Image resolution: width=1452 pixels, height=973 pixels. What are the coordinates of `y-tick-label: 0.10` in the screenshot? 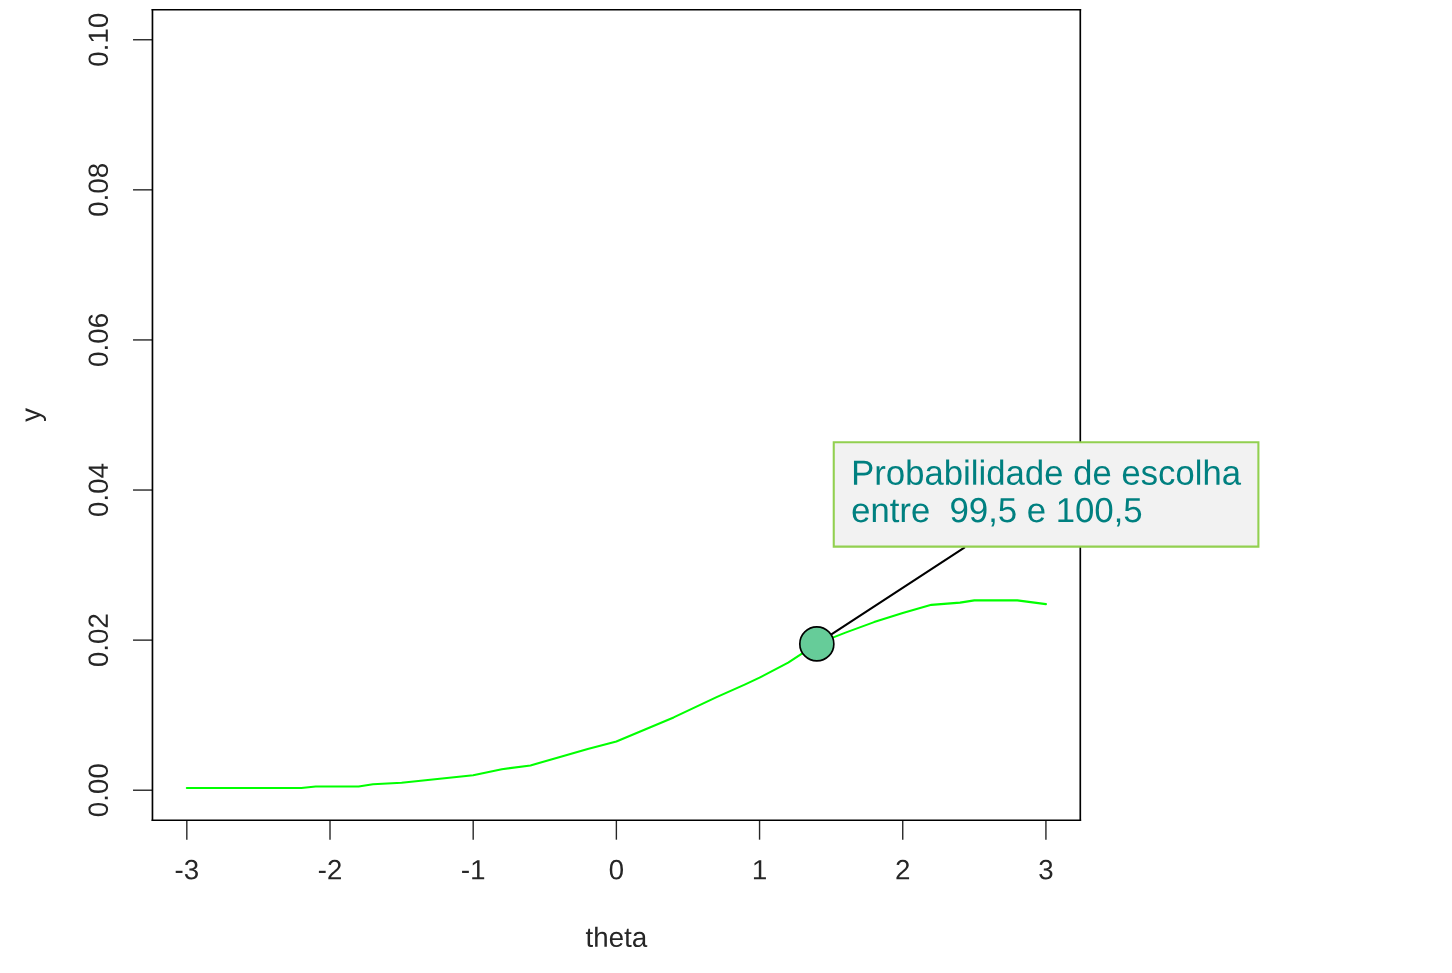 It's located at (98, 39).